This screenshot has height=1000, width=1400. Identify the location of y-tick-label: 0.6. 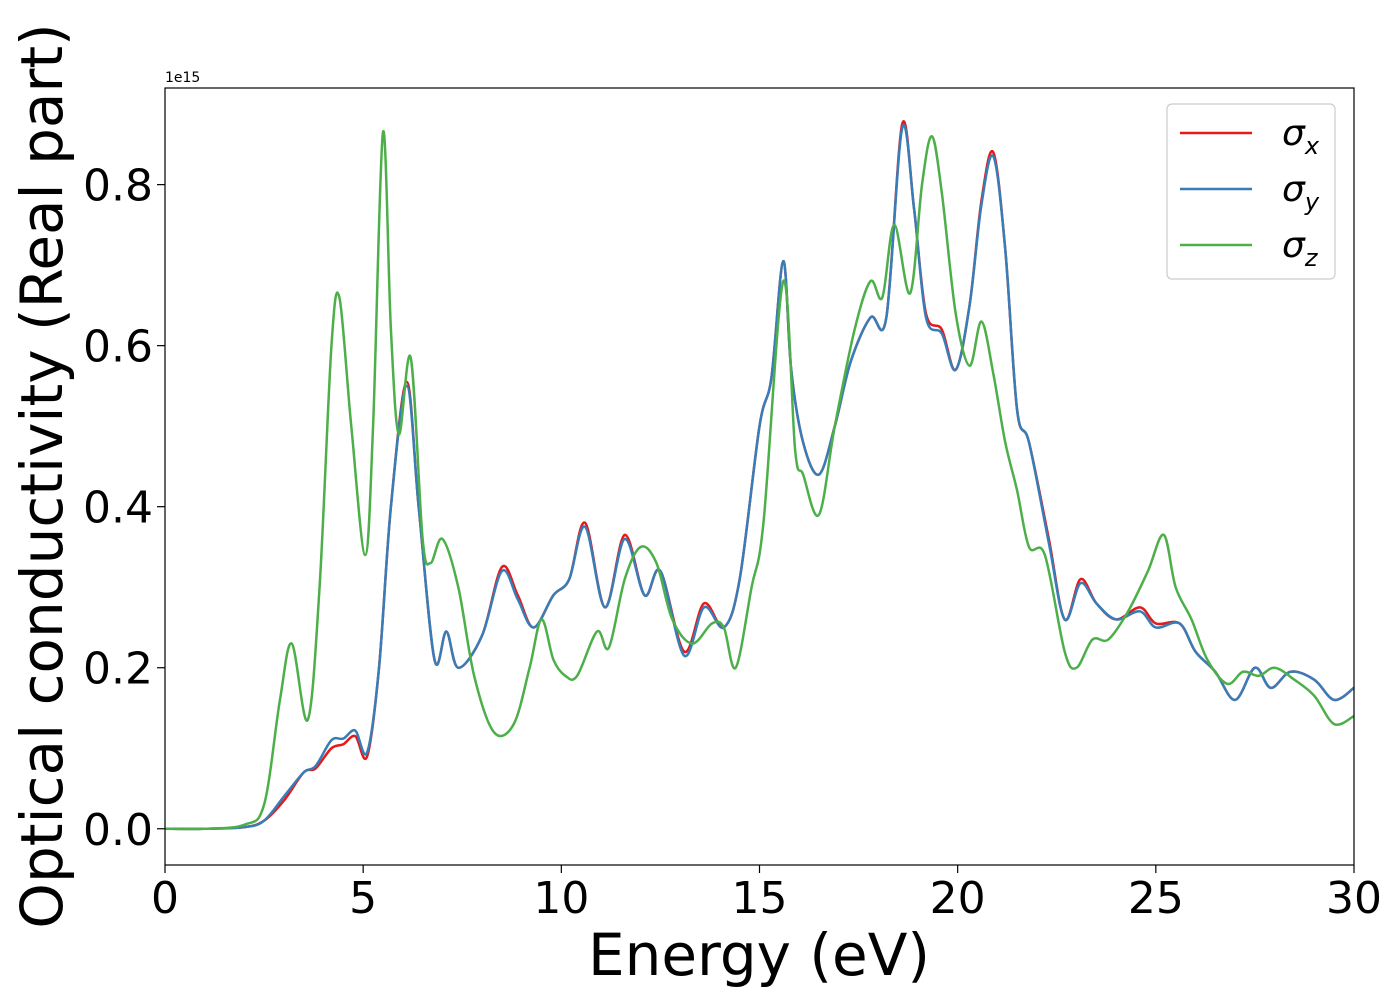
(118, 347).